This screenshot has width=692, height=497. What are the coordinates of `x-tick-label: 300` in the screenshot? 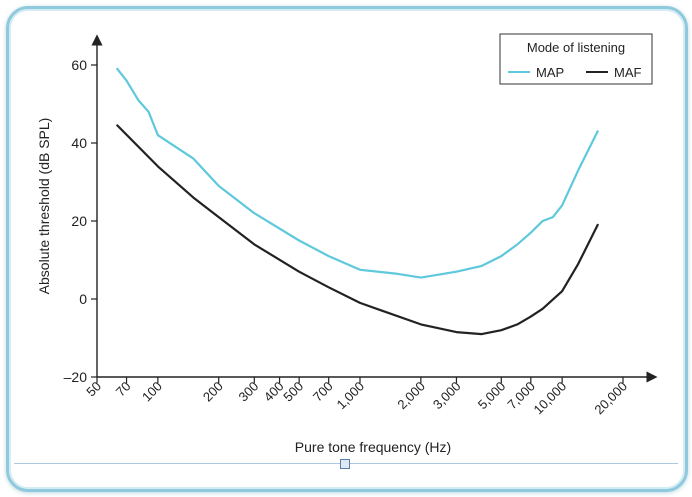 It's located at (248, 392).